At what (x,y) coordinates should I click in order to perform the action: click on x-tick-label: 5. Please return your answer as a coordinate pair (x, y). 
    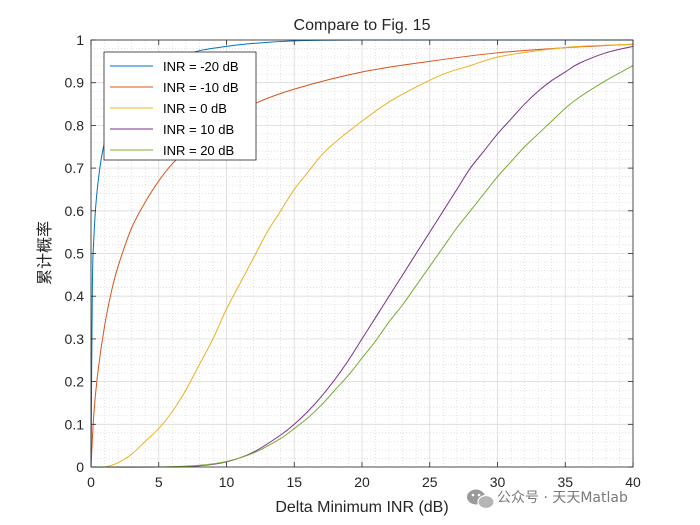
    Looking at the image, I should click on (159, 482).